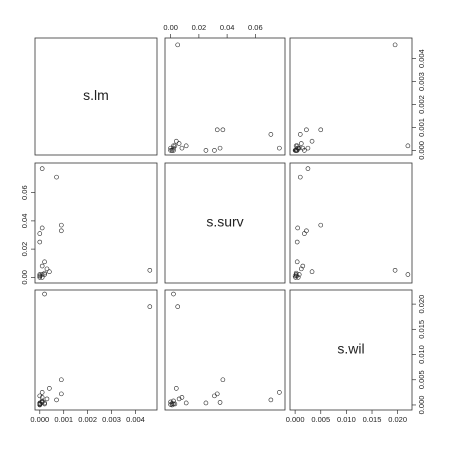 The image size is (450, 449). I want to click on y-tick-label: 0.010, so click(421, 354).